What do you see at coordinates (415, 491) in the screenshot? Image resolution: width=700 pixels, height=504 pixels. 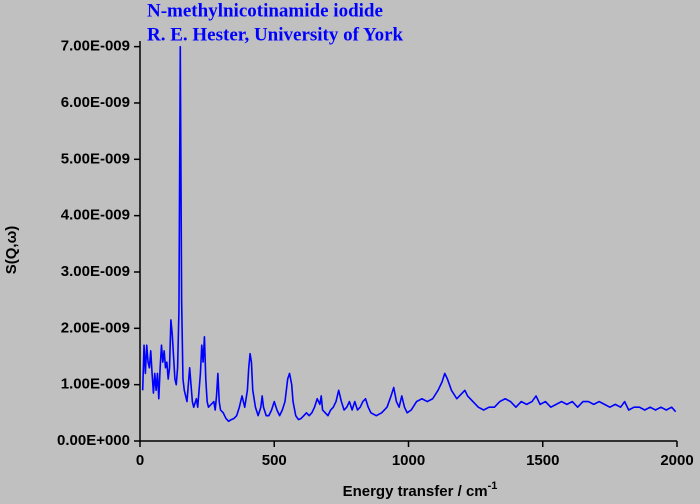 I see `x-axis-label-text: Energy transfer / cm` at bounding box center [415, 491].